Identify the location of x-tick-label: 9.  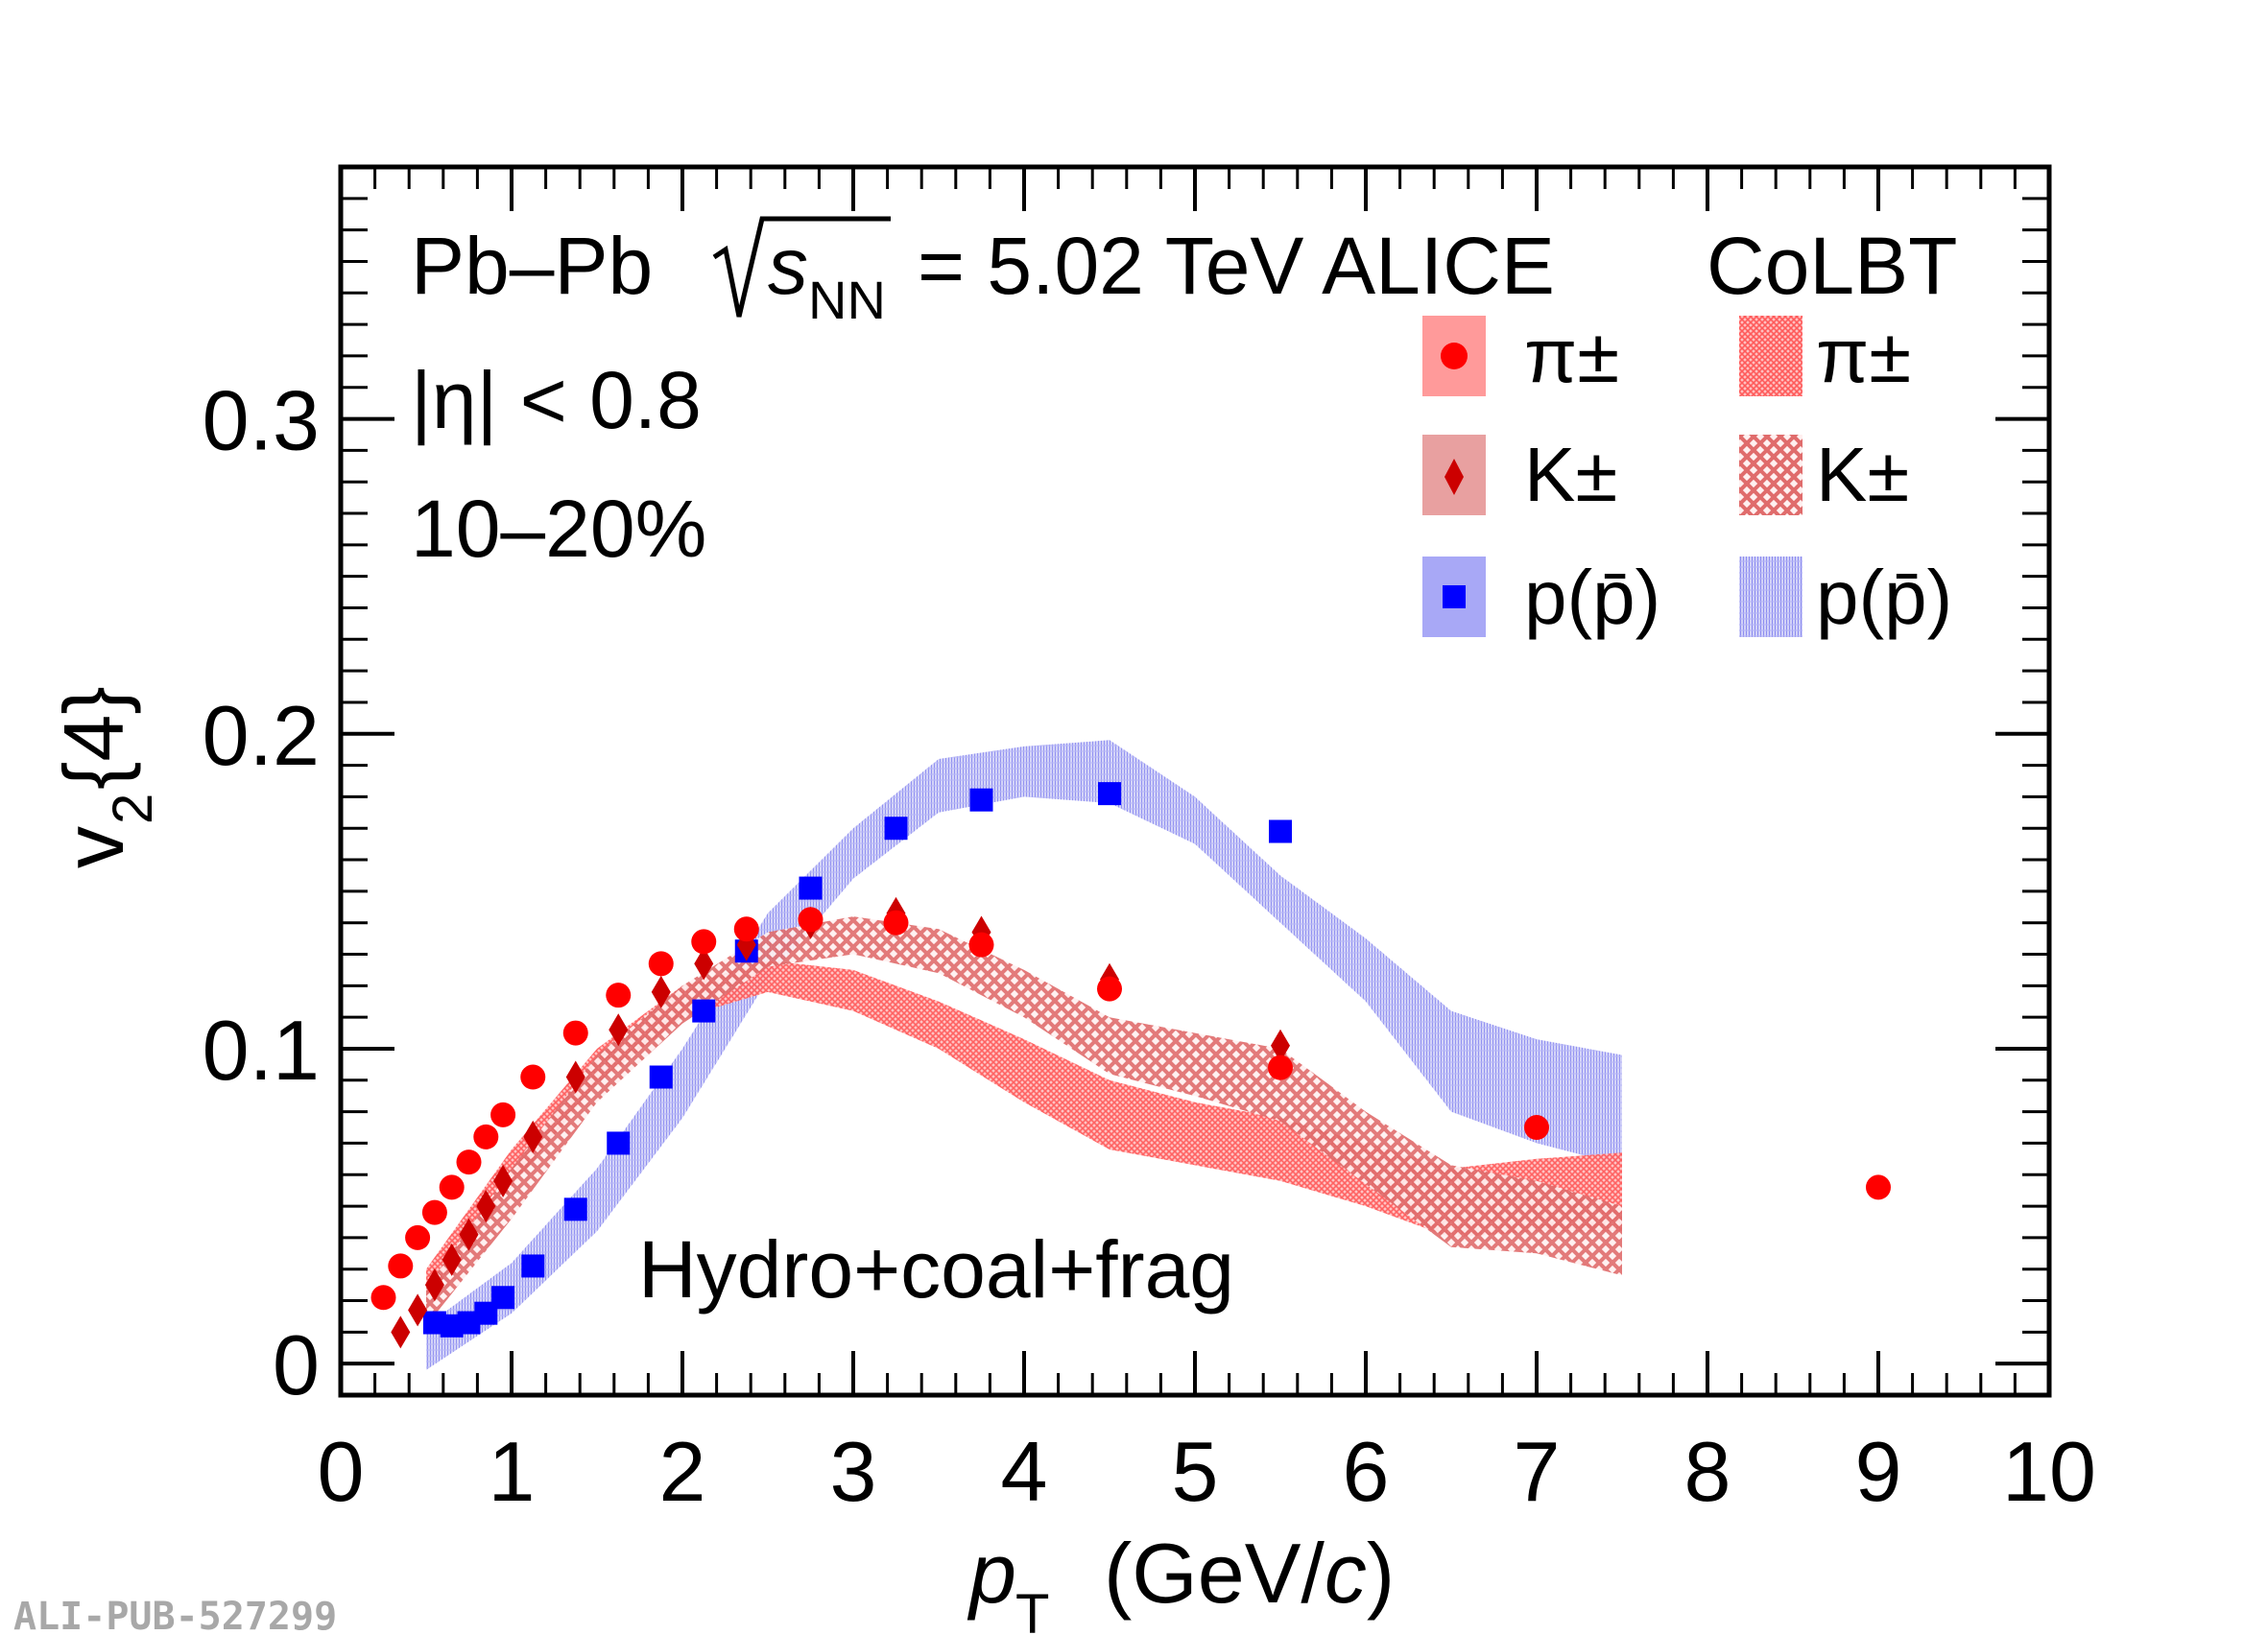
(1878, 1472).